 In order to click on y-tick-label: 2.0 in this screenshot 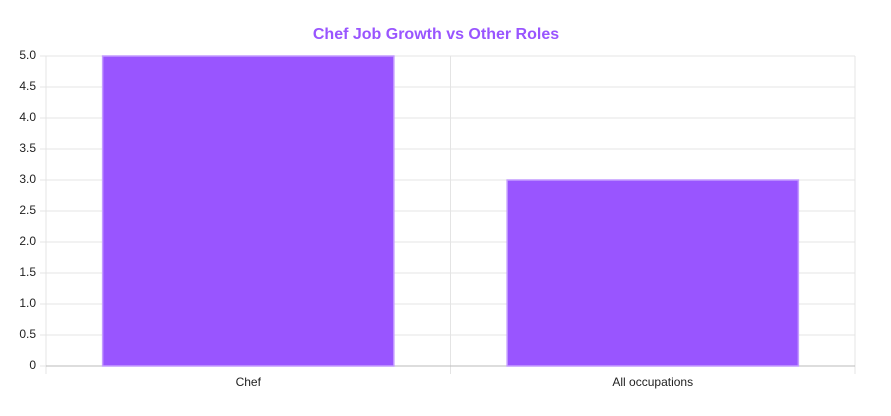, I will do `click(27, 241)`.